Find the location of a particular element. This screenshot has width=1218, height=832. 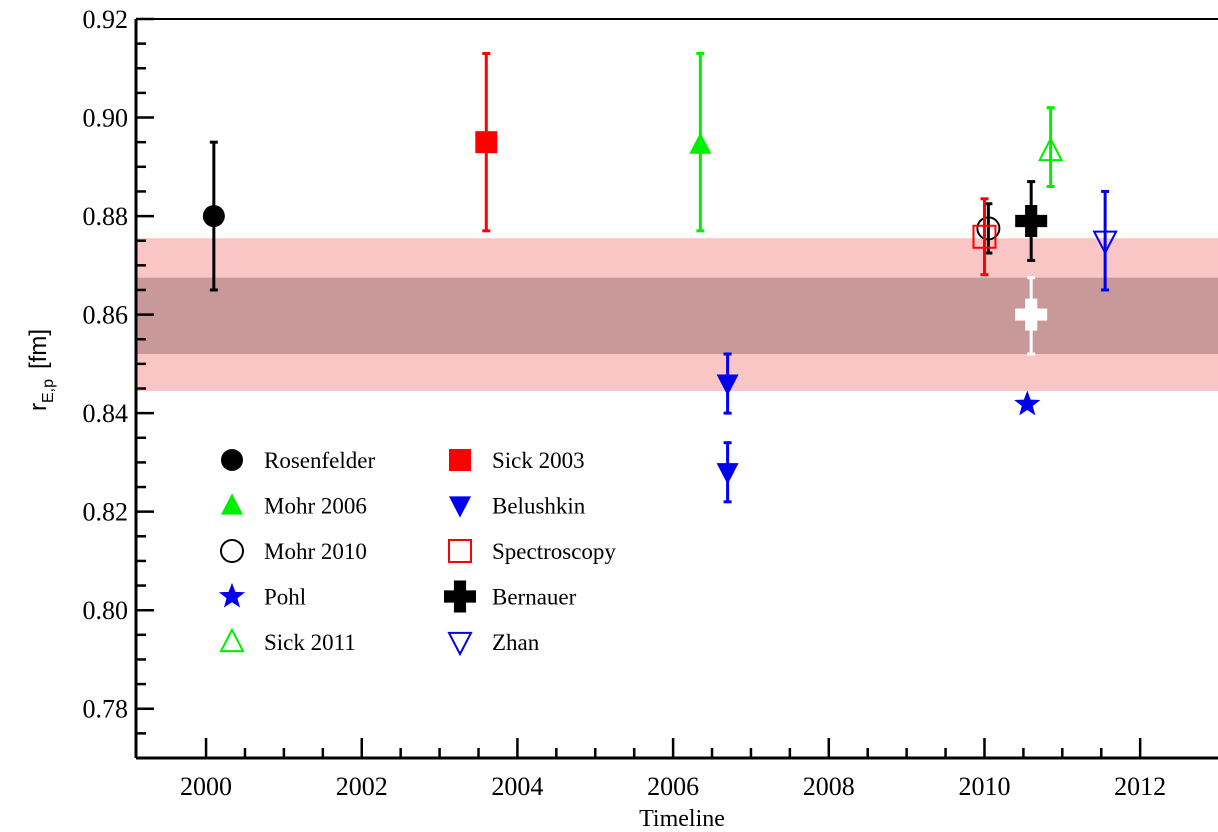

legend-item: Zhan is located at coordinates (493, 643).